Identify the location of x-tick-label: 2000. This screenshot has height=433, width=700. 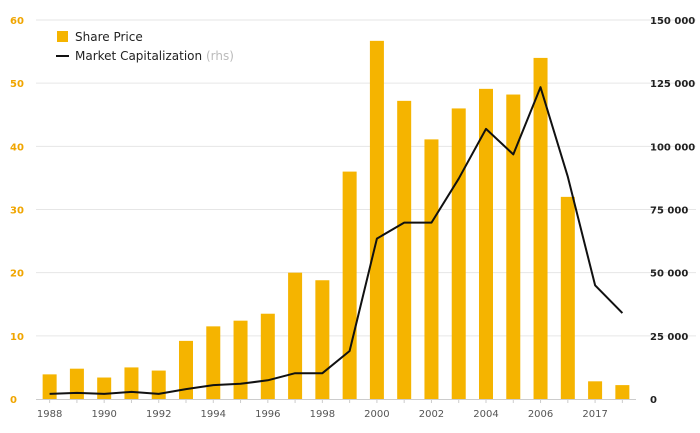
(376, 414).